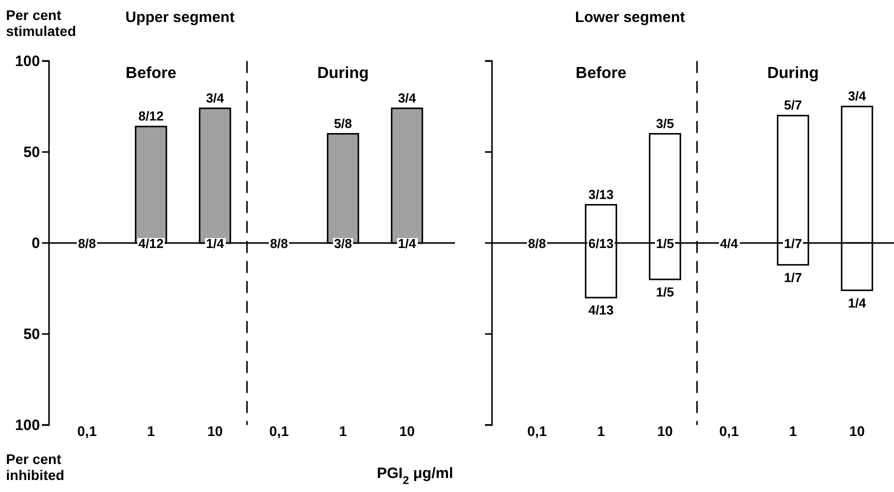 The height and width of the screenshot is (492, 894). I want to click on annotation: 4/4, so click(729, 243).